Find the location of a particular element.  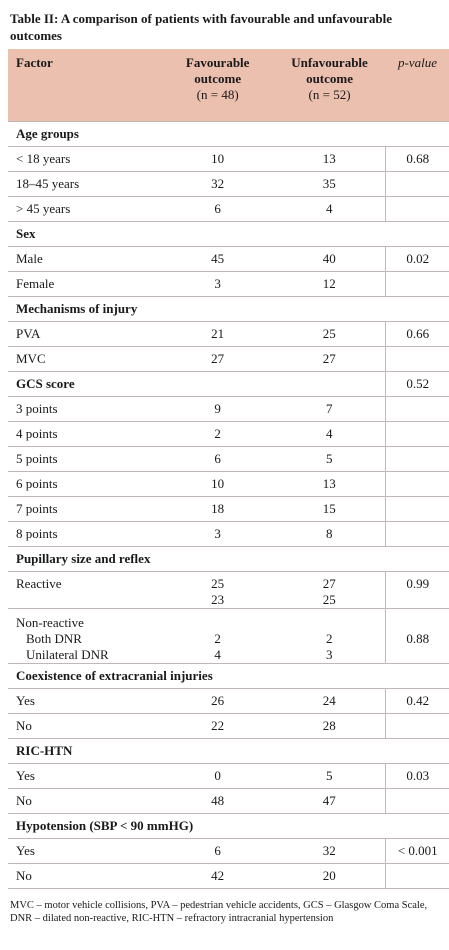

row-fav: 6 is located at coordinates (218, 459).